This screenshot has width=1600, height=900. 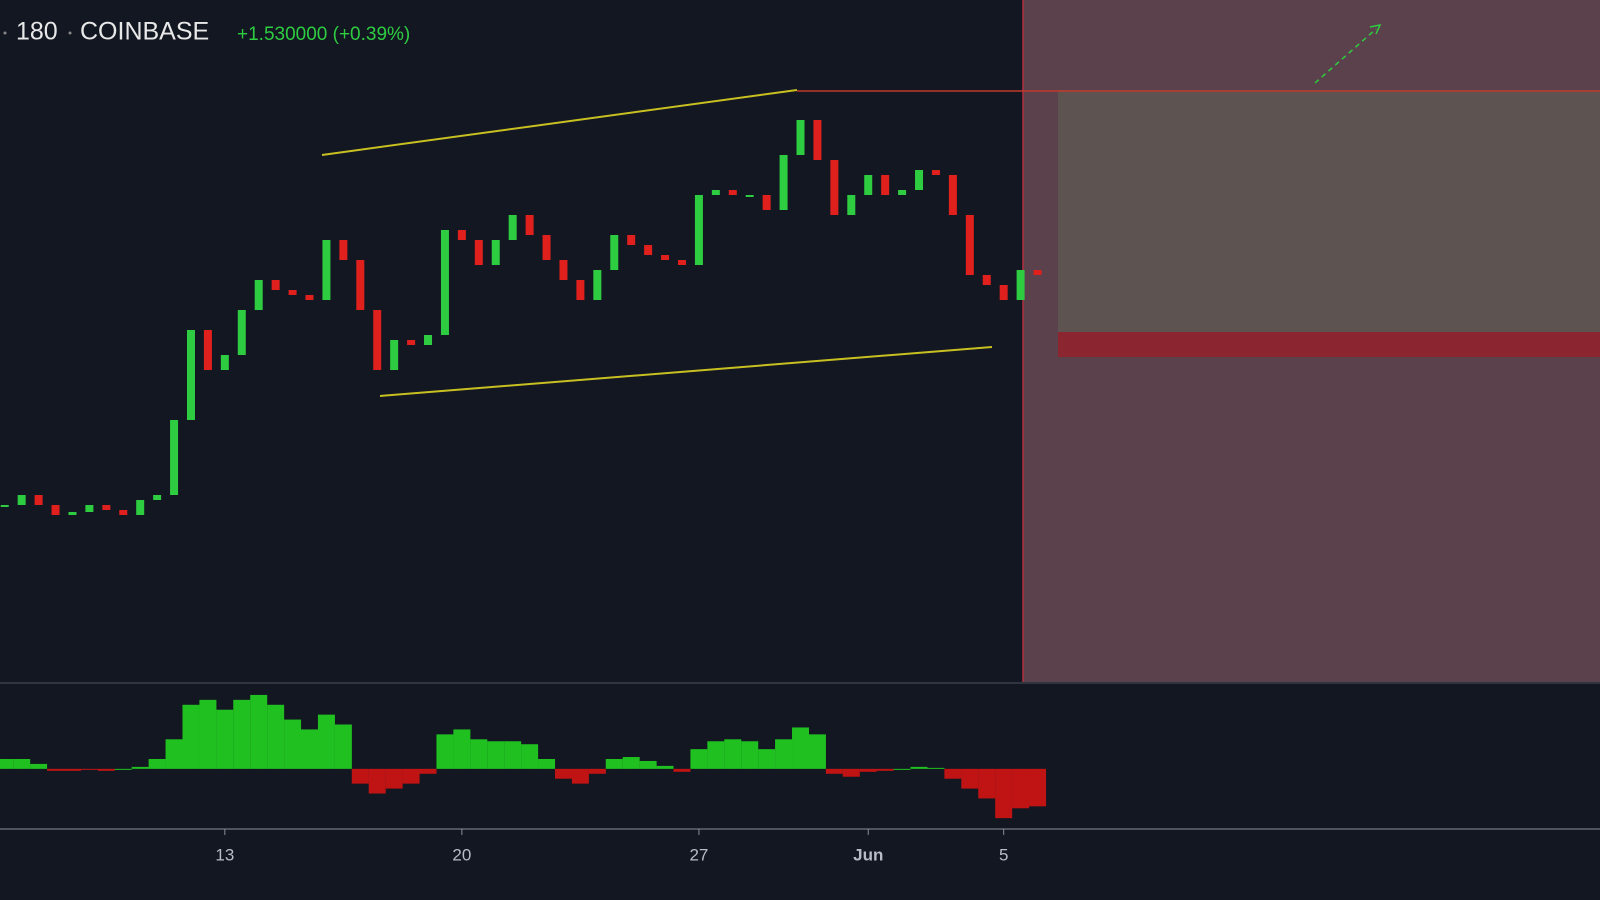 I want to click on target-zone, so click(x=1329, y=211).